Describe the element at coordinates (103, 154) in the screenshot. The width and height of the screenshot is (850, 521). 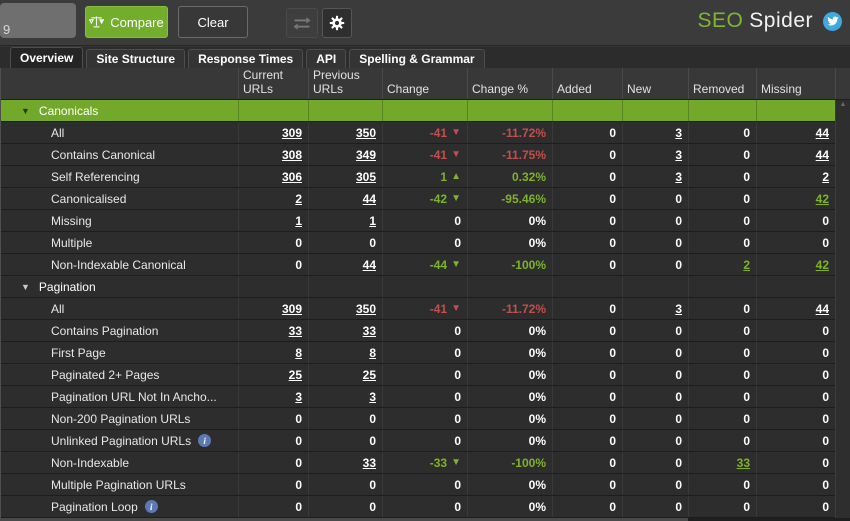
I see `row-label: Contains Canonical` at that location.